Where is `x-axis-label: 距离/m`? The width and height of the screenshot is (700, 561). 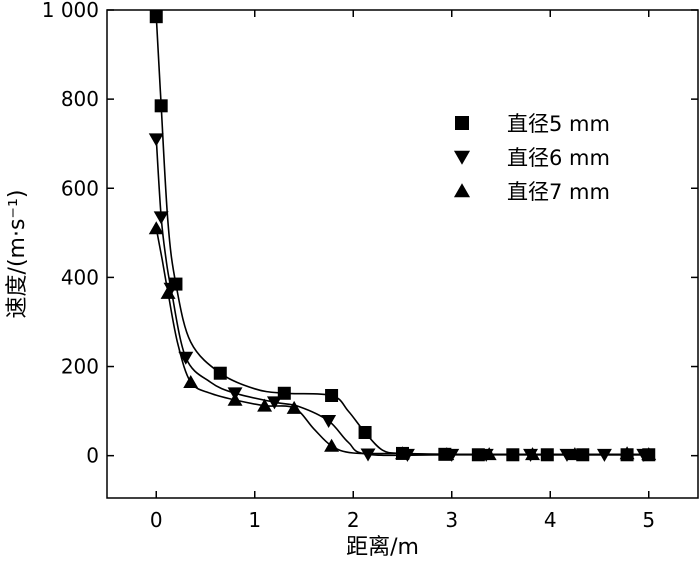
x-axis-label: 距离/m is located at coordinates (382, 547).